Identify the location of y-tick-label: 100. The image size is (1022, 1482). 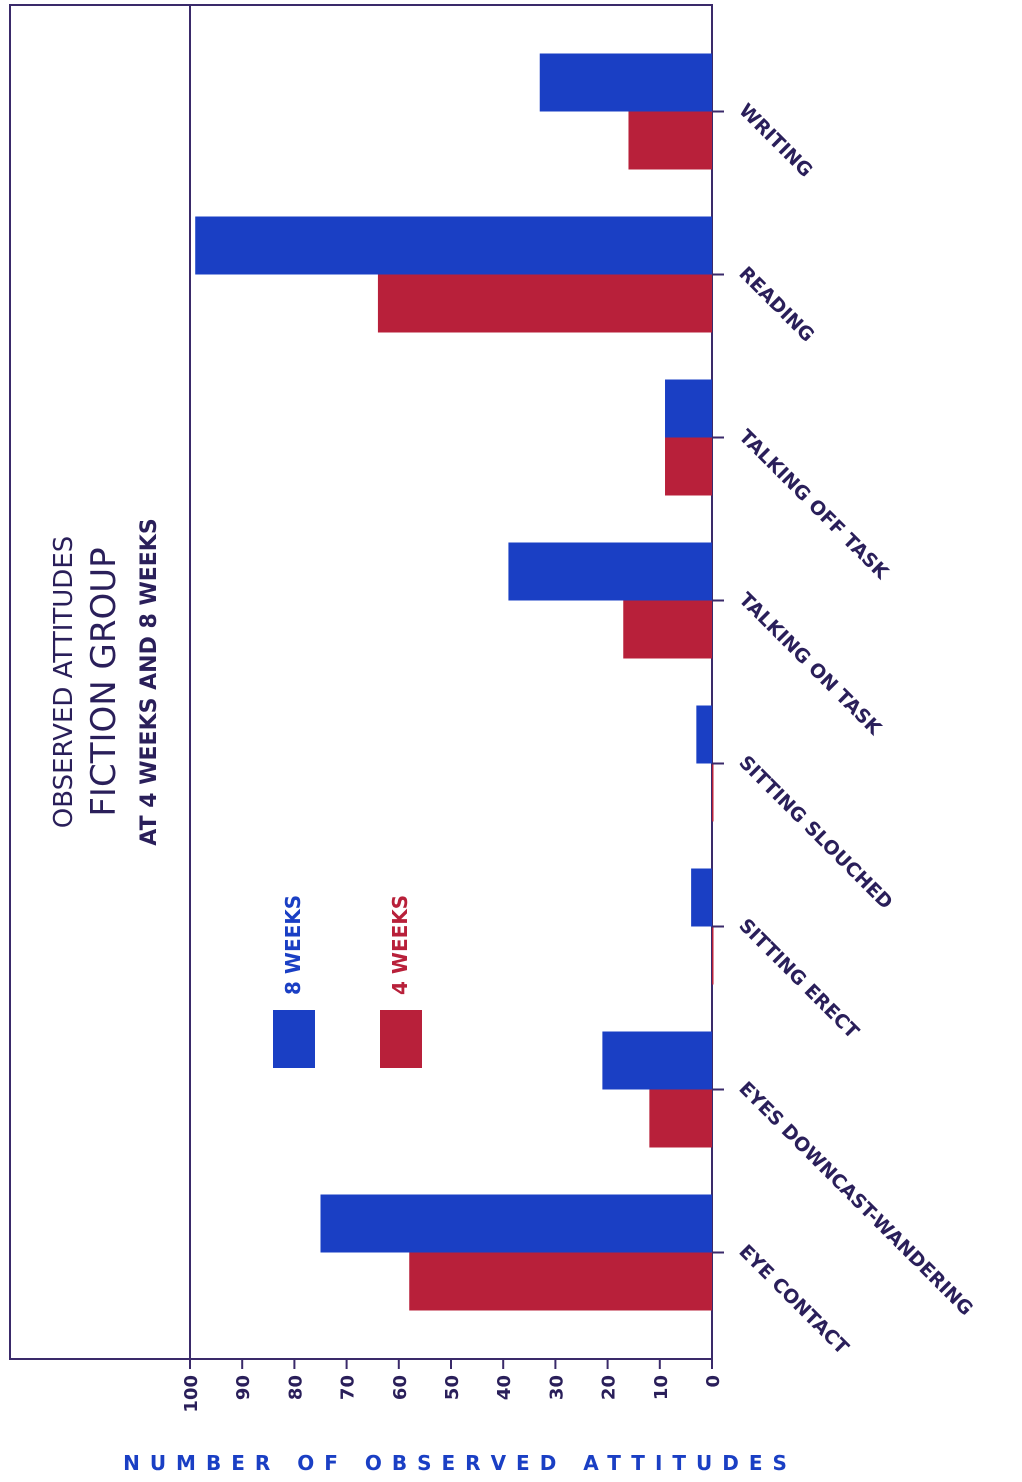
(191, 1394).